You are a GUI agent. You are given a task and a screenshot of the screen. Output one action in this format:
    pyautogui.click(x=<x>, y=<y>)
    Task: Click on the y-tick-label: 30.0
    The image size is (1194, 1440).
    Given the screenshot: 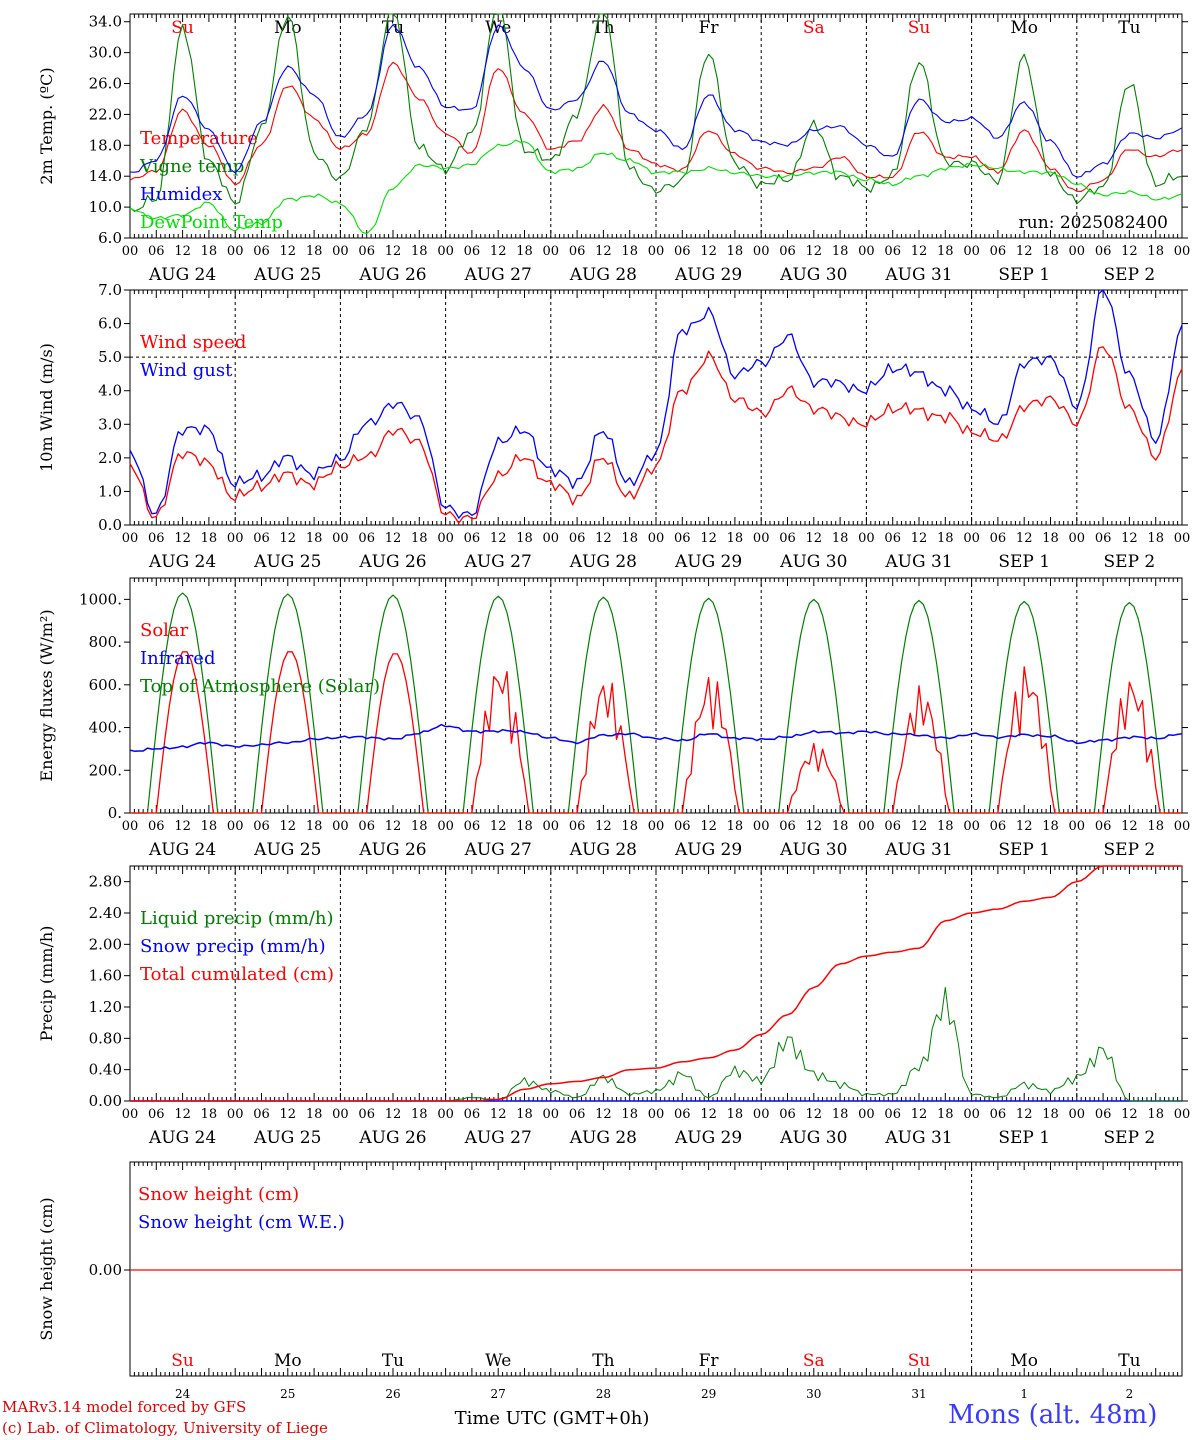 What is the action you would take?
    pyautogui.click(x=105, y=53)
    